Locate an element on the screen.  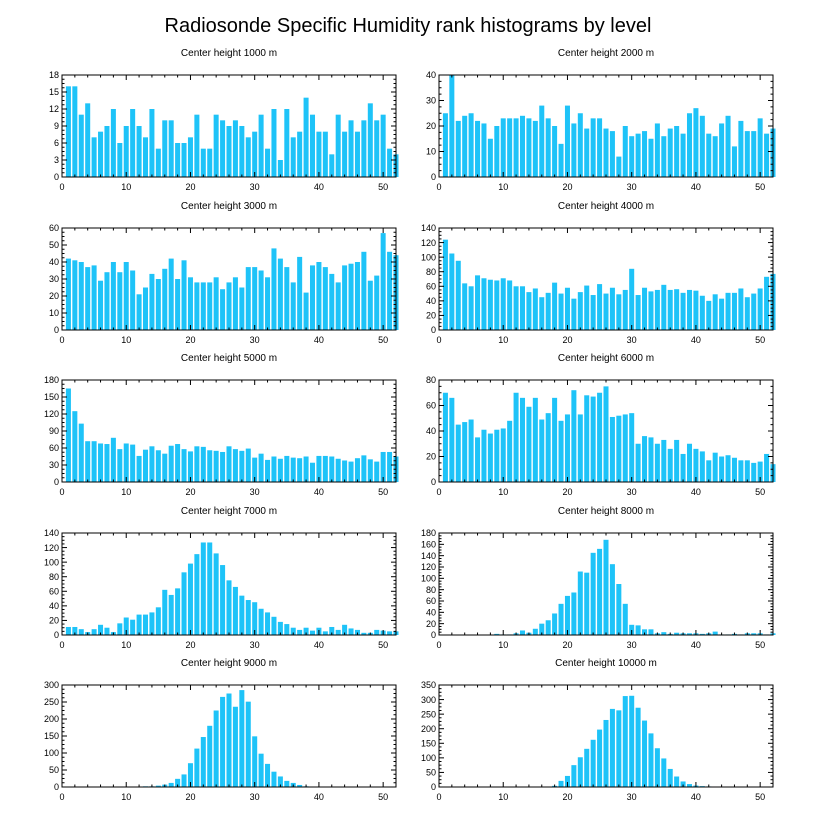
bar-series is located at coordinates (631, 741).